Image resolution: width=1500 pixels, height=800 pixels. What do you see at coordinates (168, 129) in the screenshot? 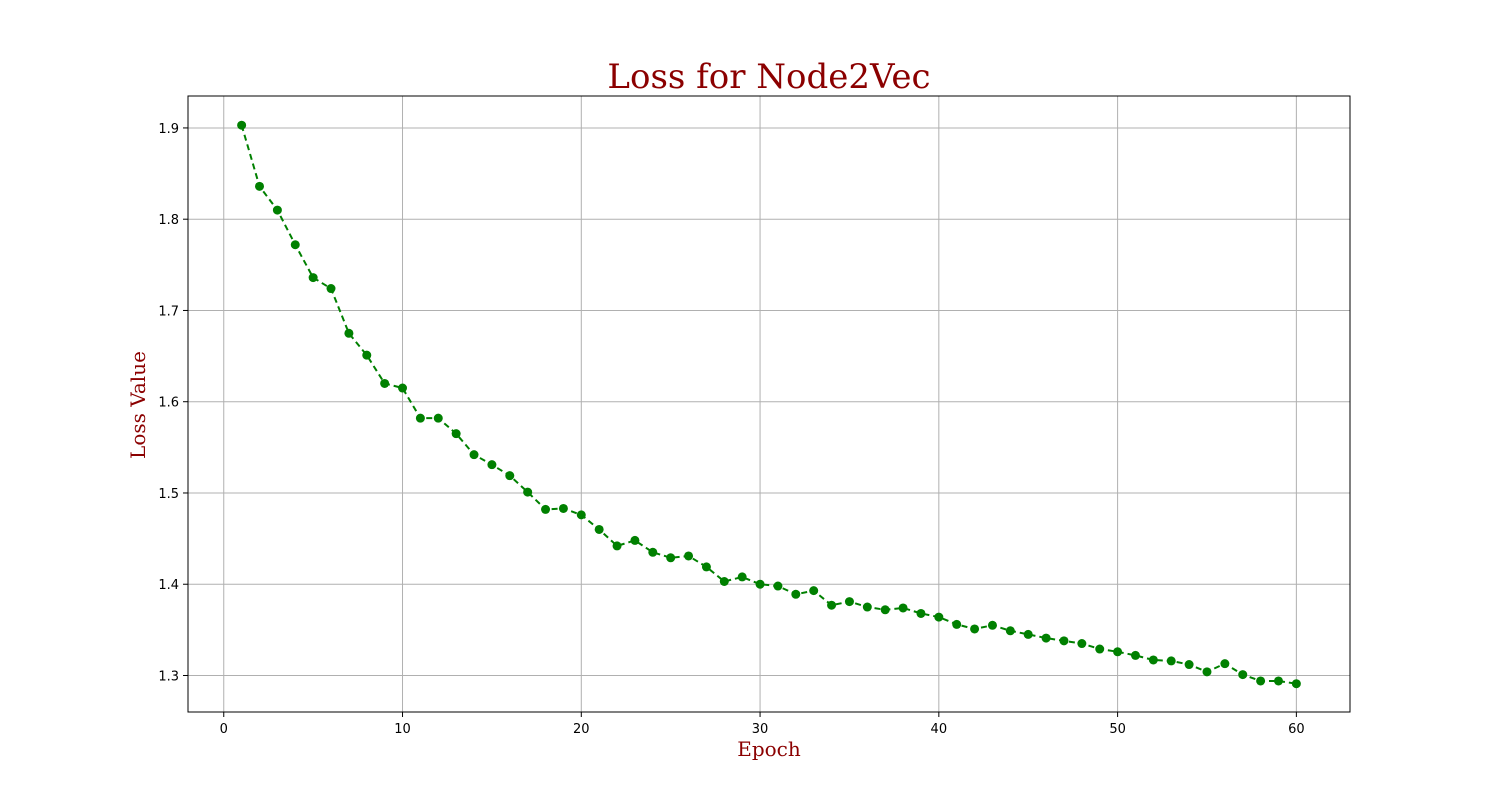
I see `y-tick-label: 1.9` at bounding box center [168, 129].